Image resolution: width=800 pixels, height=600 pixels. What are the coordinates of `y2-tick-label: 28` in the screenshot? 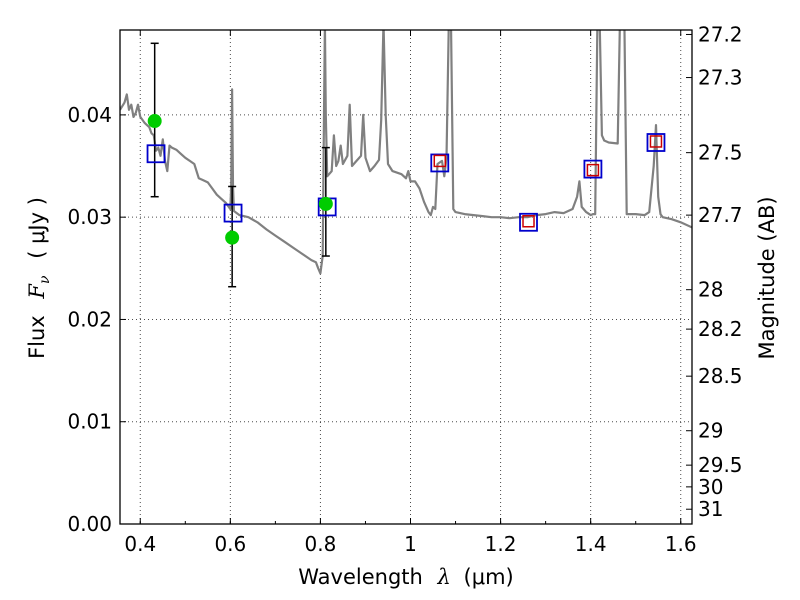 It's located at (710, 290).